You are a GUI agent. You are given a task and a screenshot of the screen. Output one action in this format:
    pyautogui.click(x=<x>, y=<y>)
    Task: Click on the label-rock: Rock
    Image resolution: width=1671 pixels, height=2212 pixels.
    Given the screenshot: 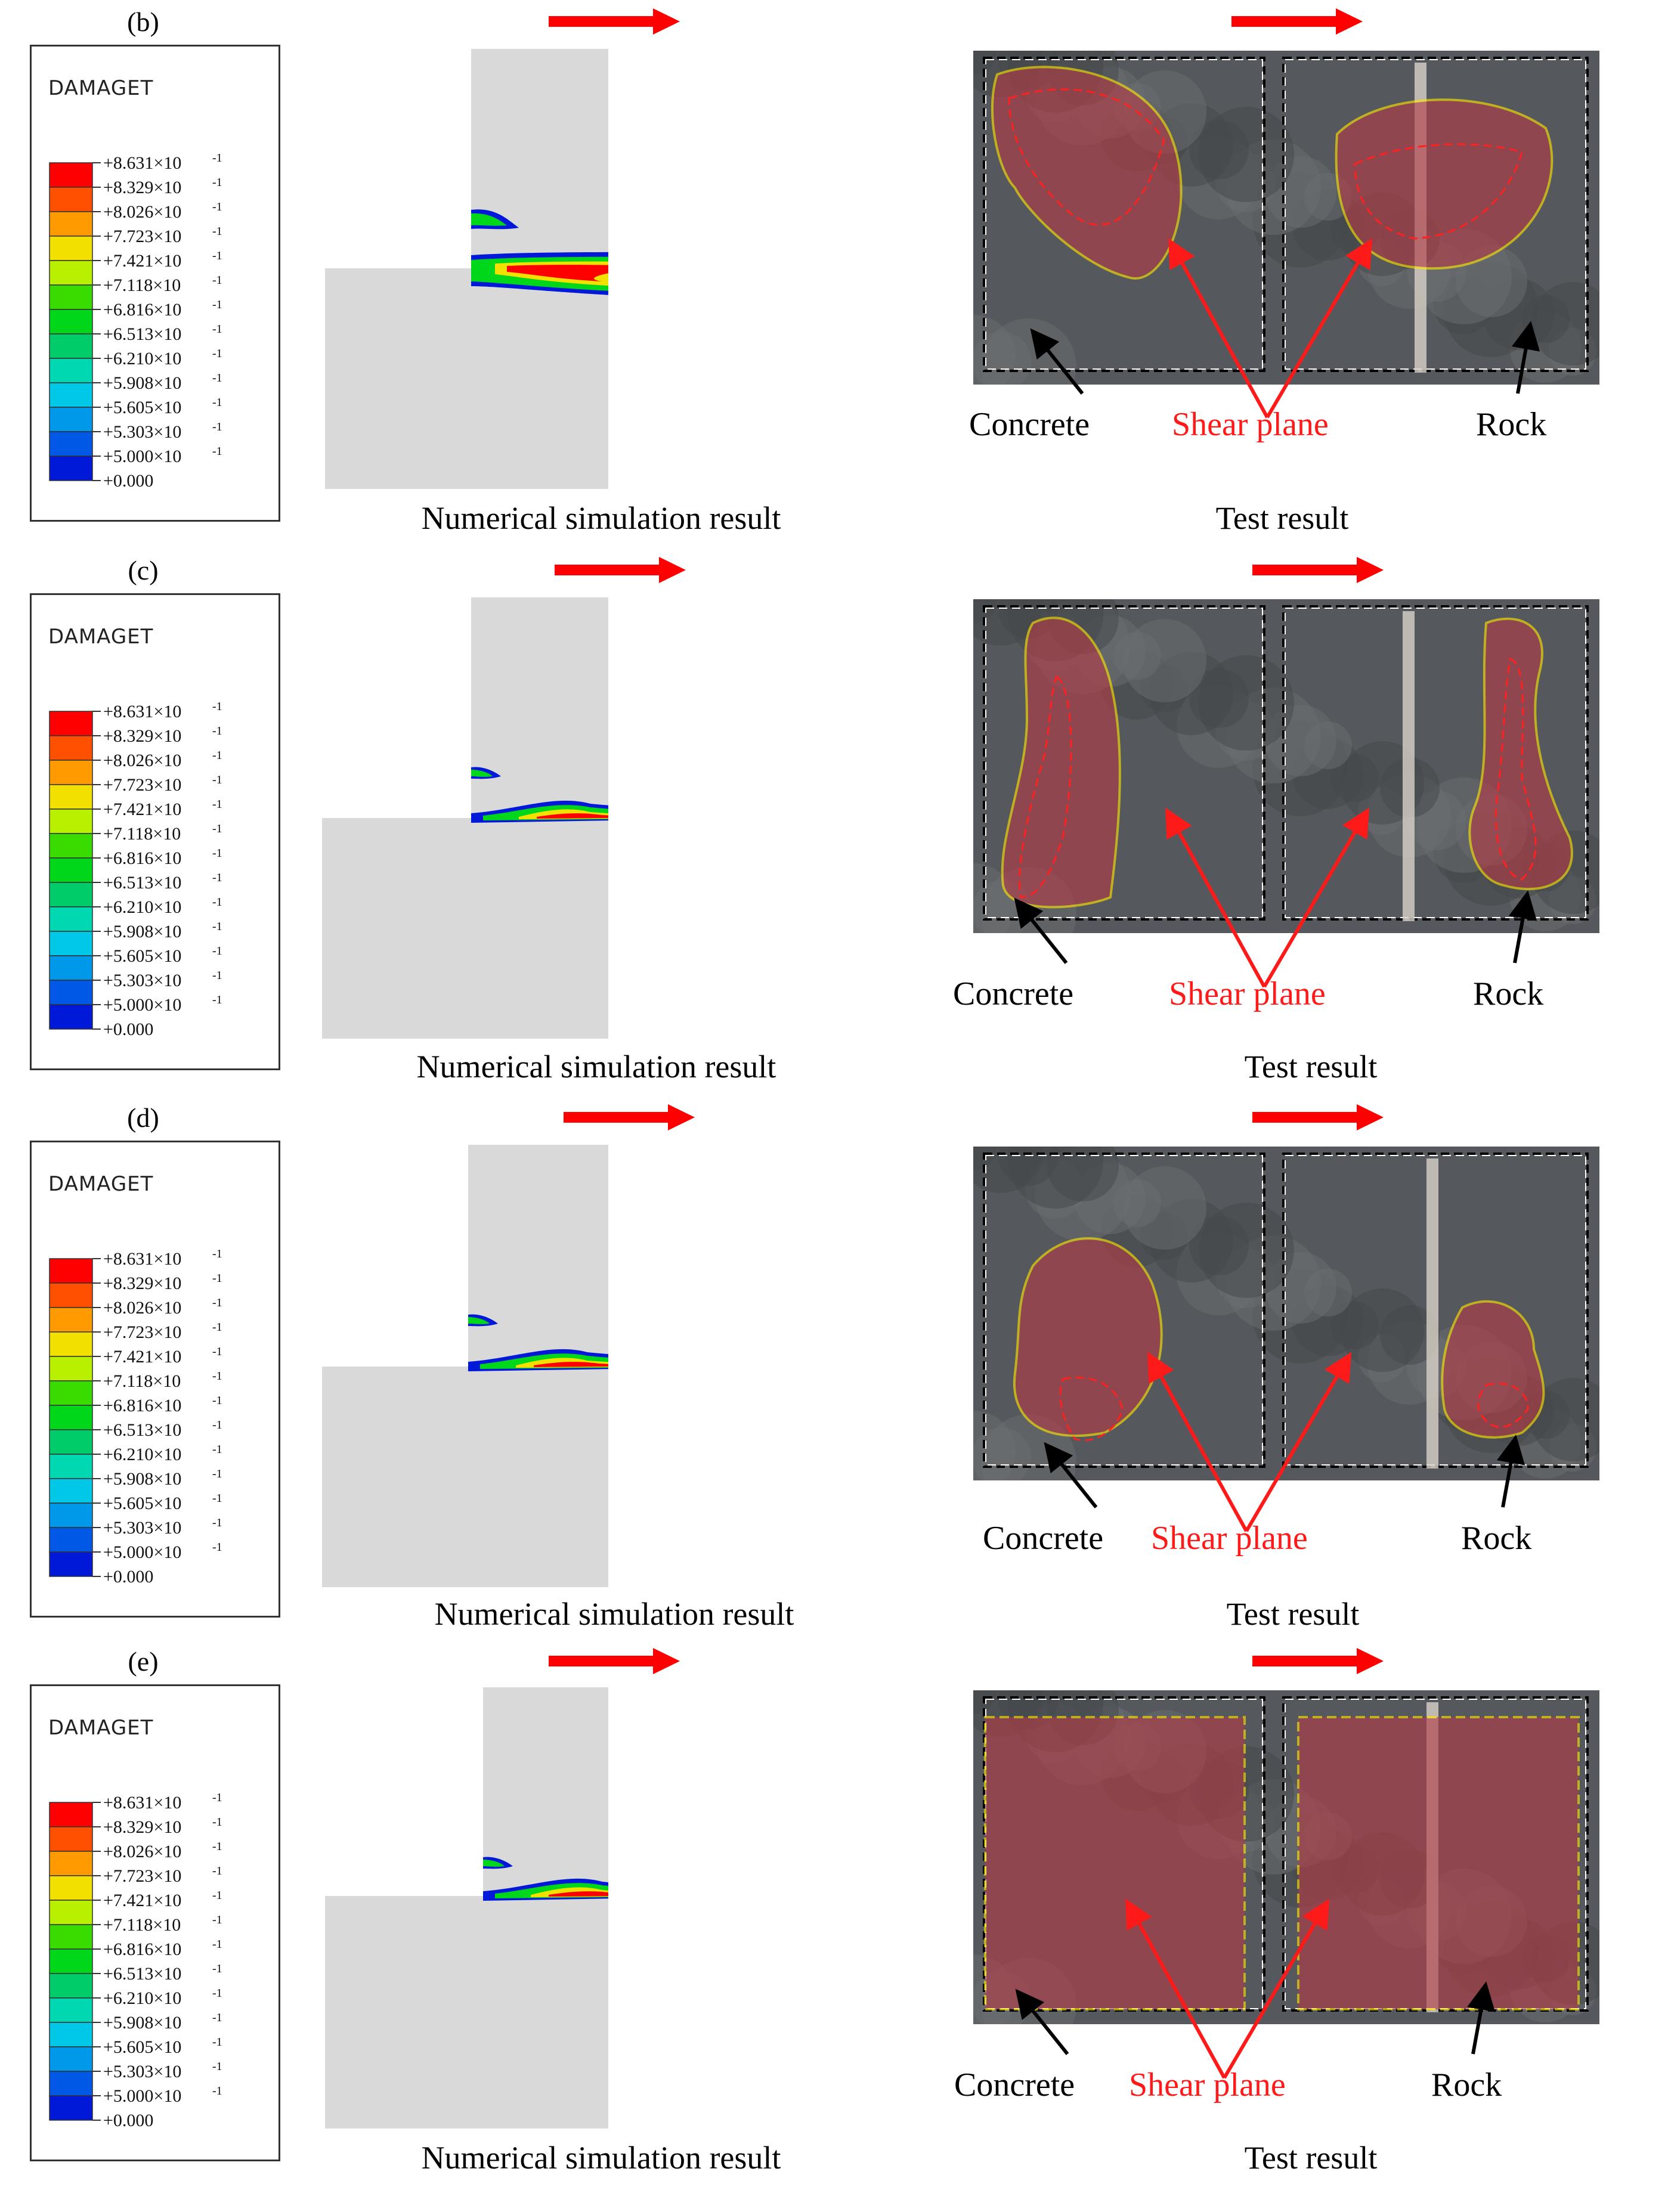 What is the action you would take?
    pyautogui.click(x=1511, y=424)
    